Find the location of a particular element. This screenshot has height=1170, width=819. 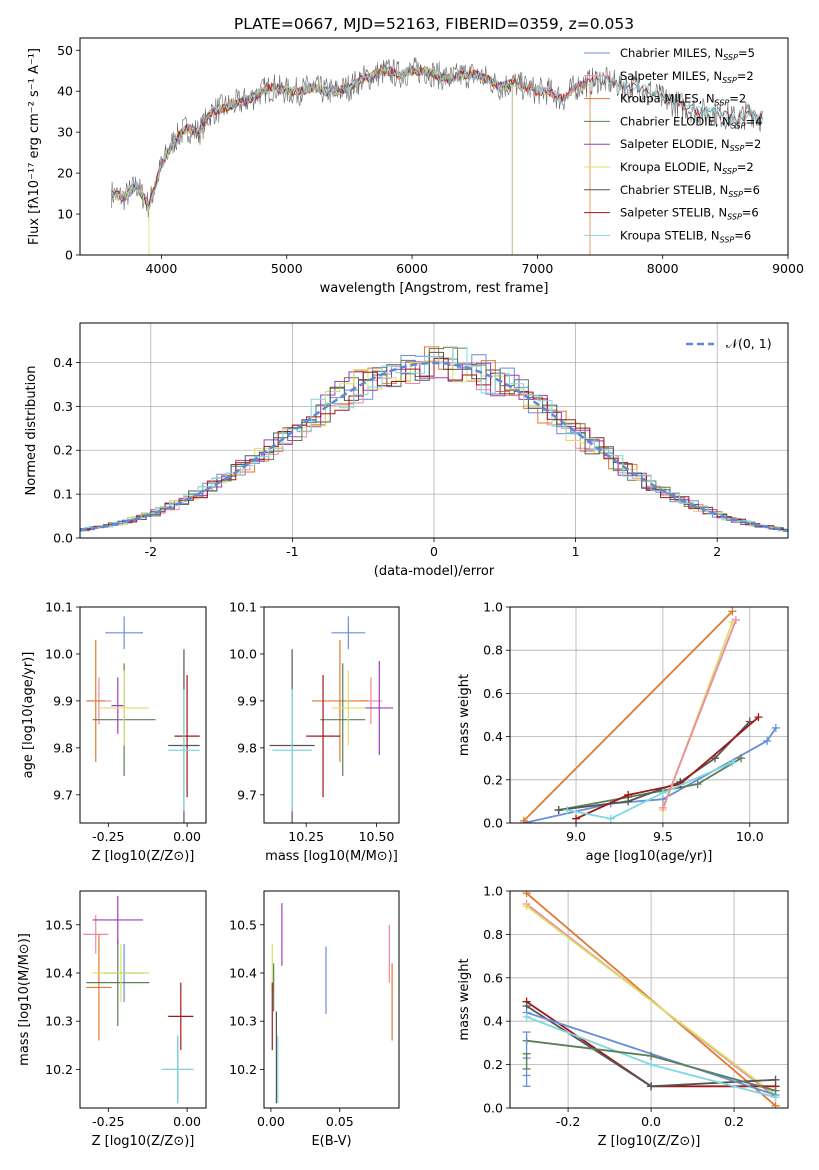

legend-label-normal: 𝒩(0, 1) is located at coordinates (749, 343).